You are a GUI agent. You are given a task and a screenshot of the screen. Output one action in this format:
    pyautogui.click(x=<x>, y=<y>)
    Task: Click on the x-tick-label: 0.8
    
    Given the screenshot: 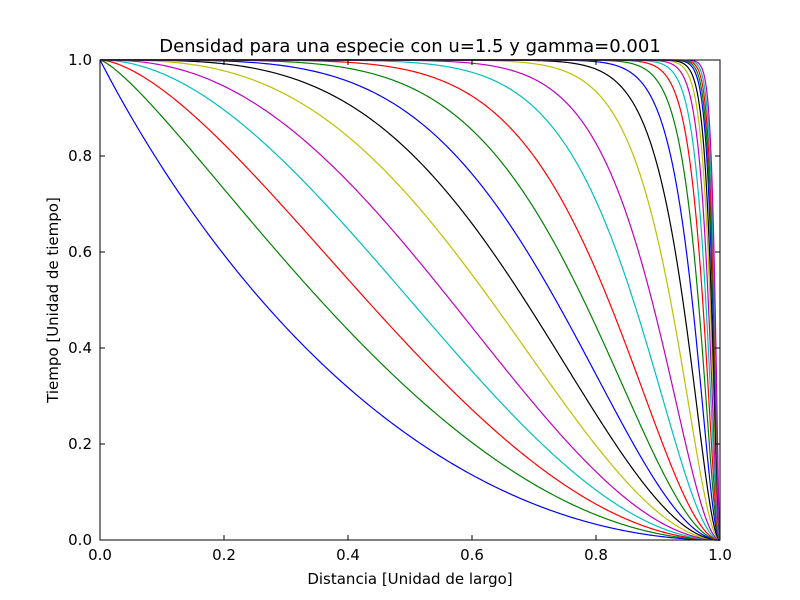 What is the action you would take?
    pyautogui.click(x=596, y=555)
    